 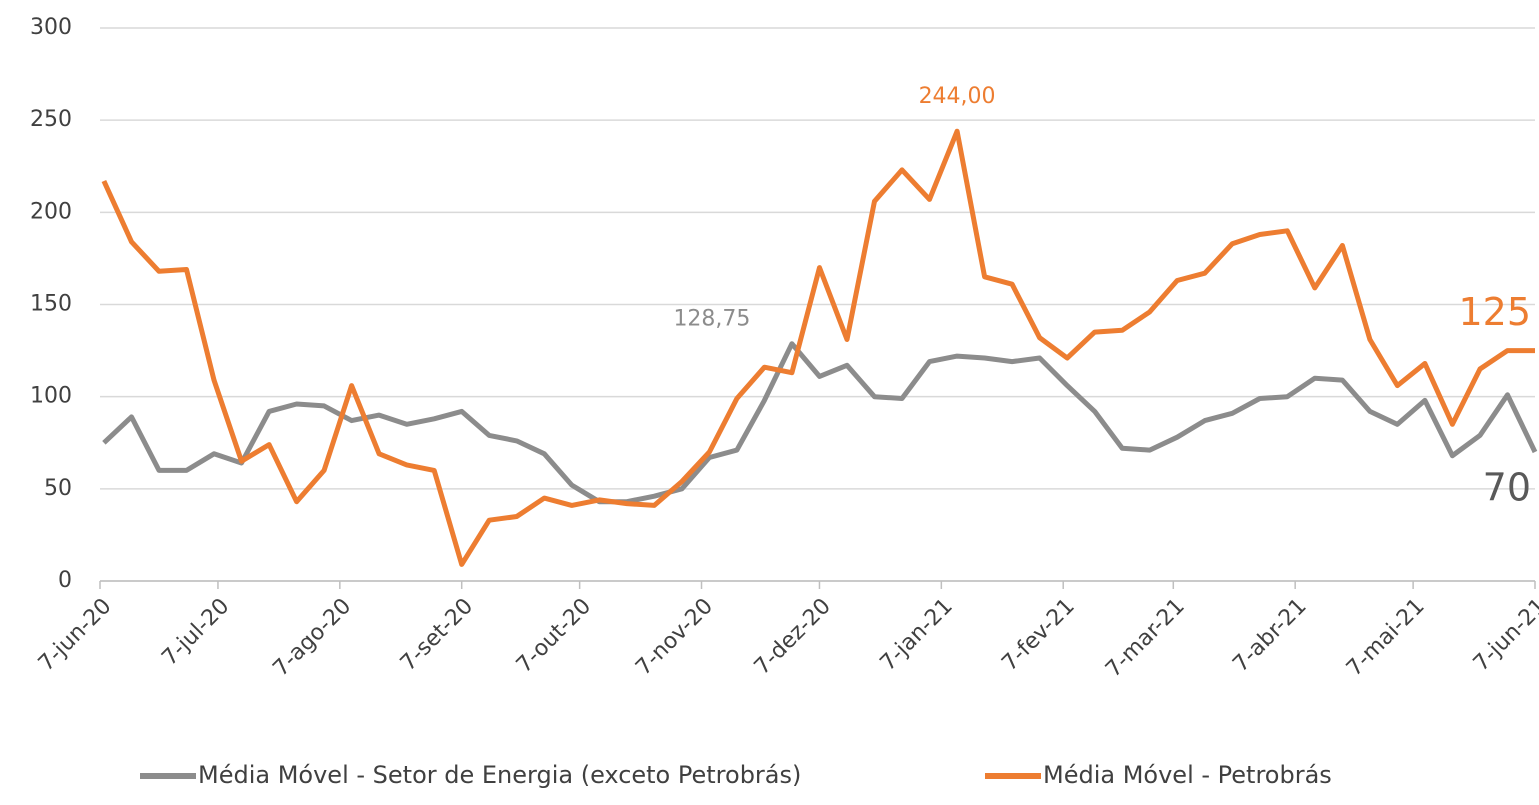 What do you see at coordinates (793, 637) in the screenshot?
I see `x-tick-label: 7-dez-20` at bounding box center [793, 637].